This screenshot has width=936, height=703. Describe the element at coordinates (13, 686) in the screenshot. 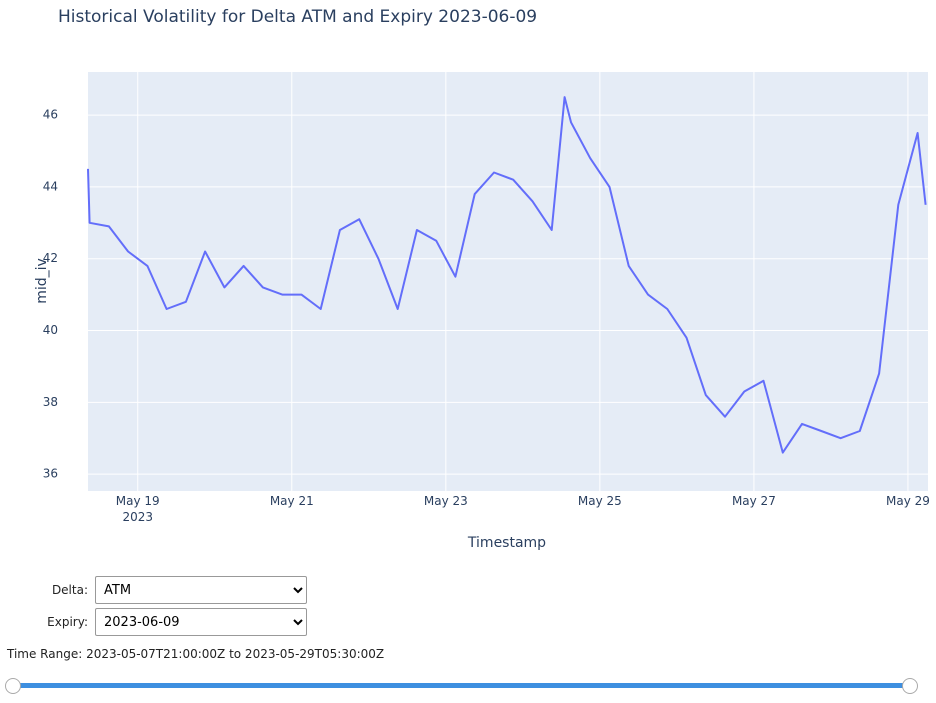

I see `slider-handle-start` at that location.